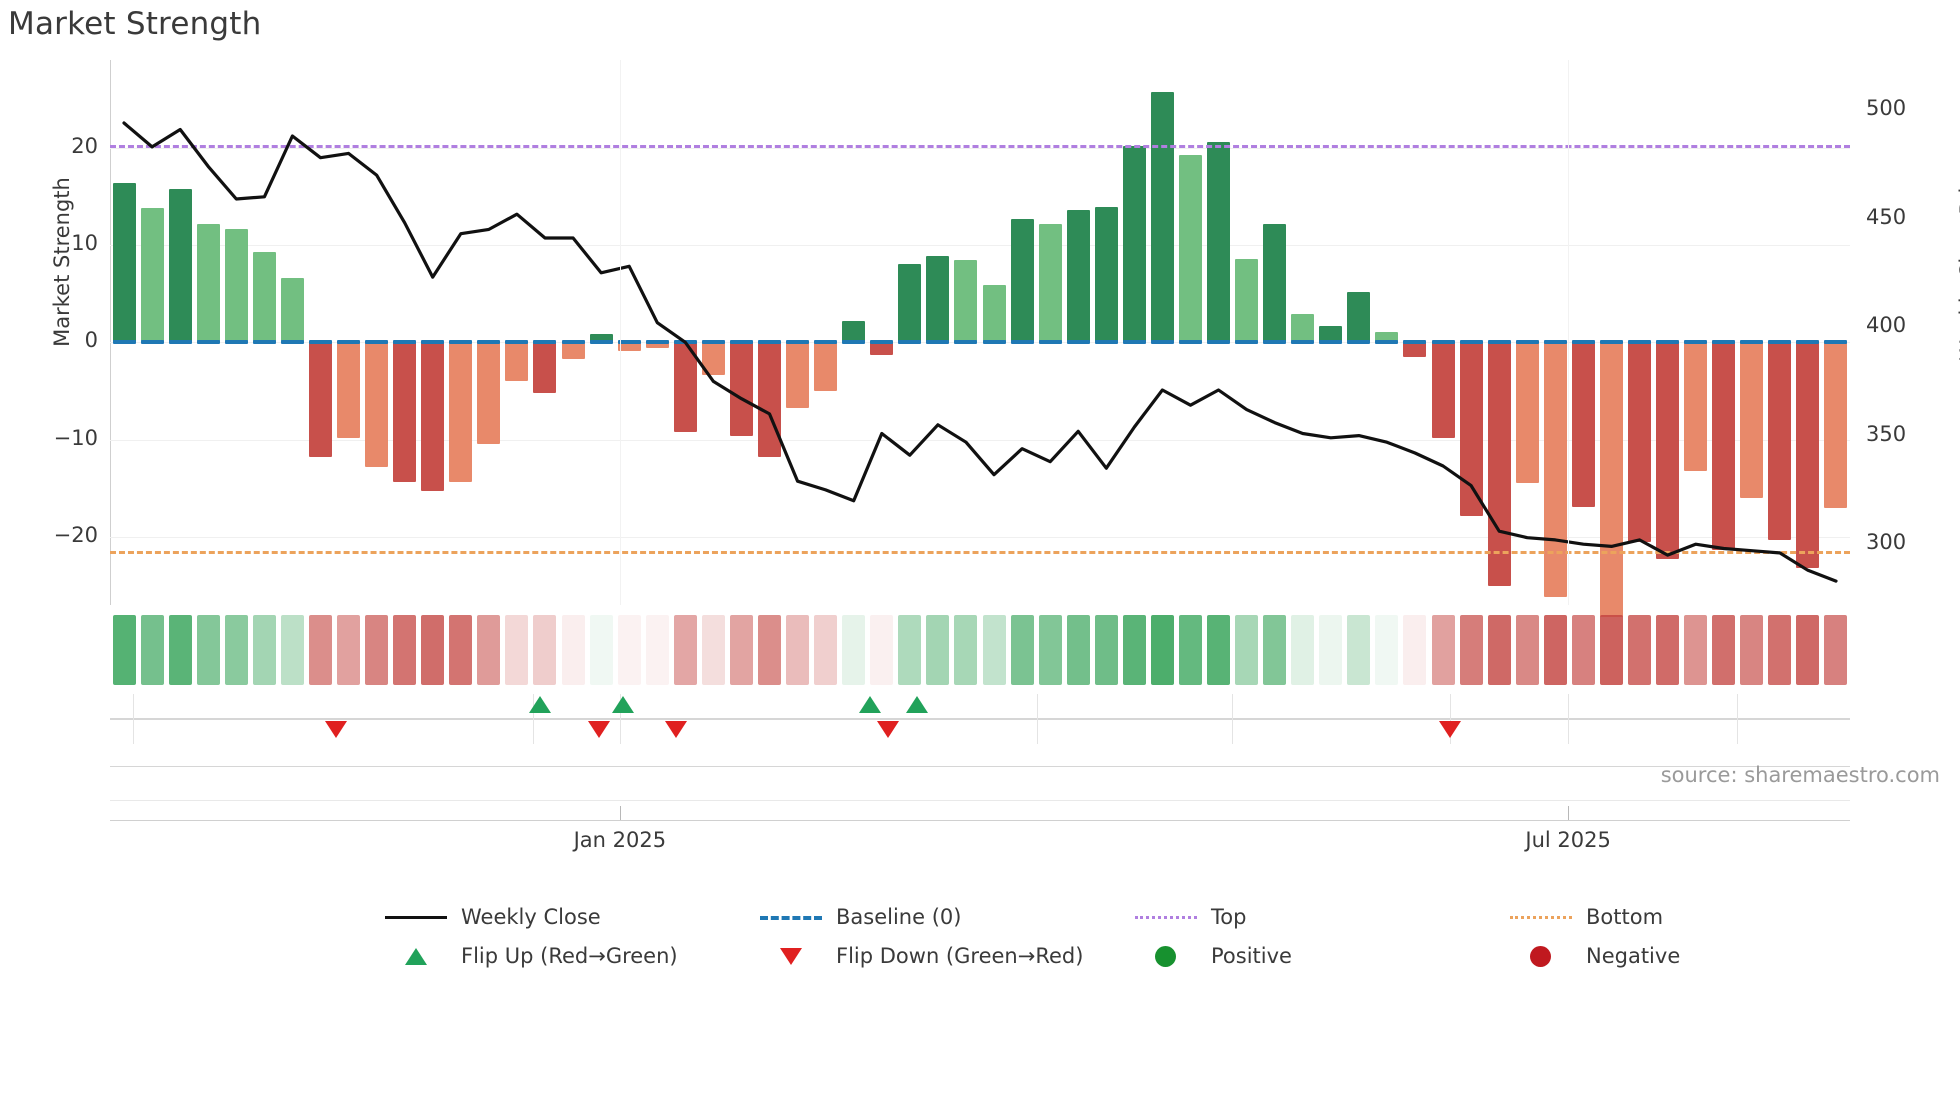 The width and height of the screenshot is (1960, 1102). I want to click on legend-label: Positive, so click(1251, 956).